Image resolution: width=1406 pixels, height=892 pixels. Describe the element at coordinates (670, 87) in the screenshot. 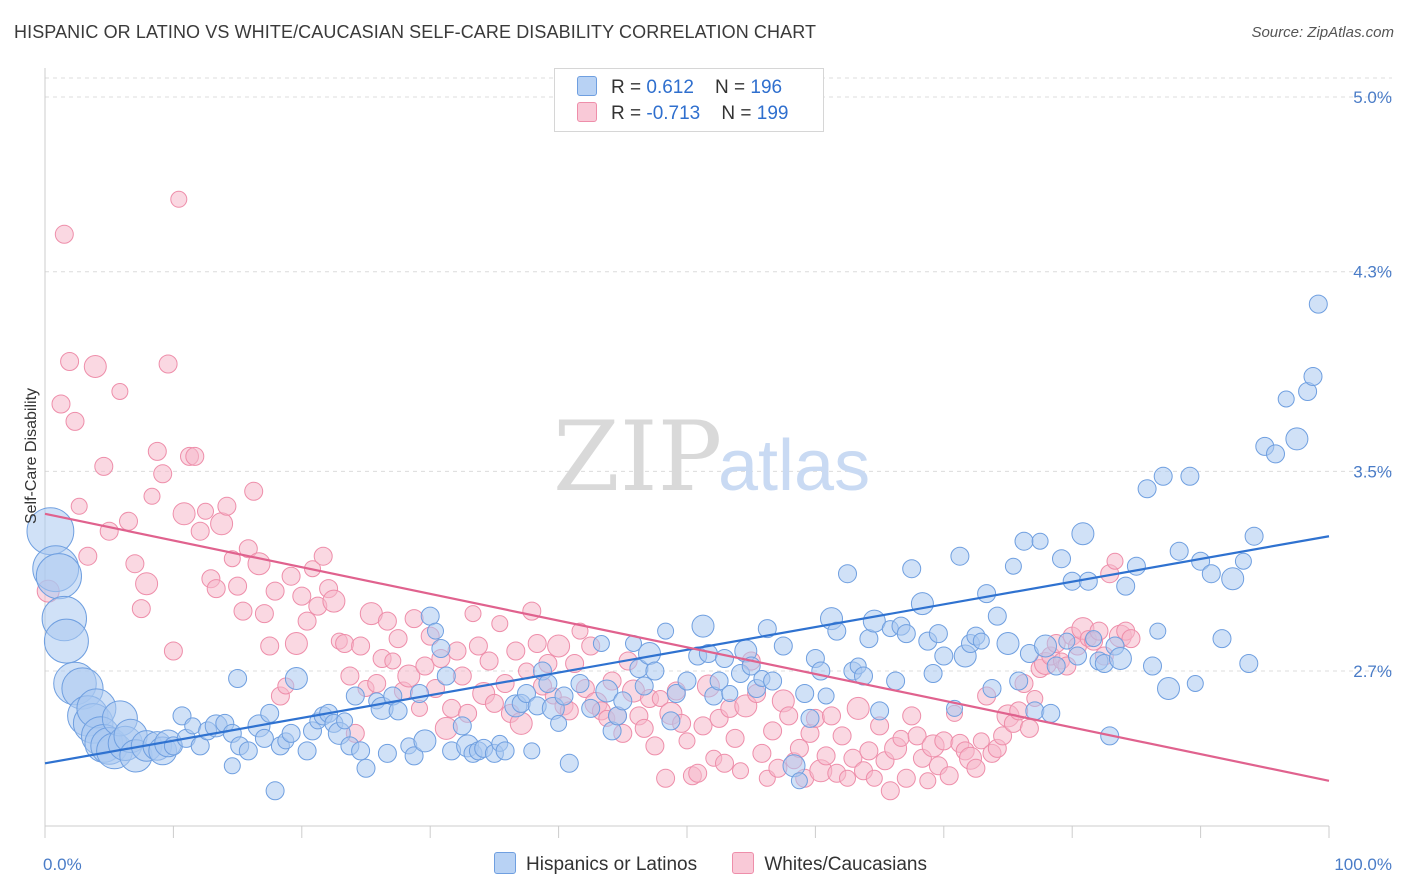

I see `legend-r-value: 0.612` at that location.